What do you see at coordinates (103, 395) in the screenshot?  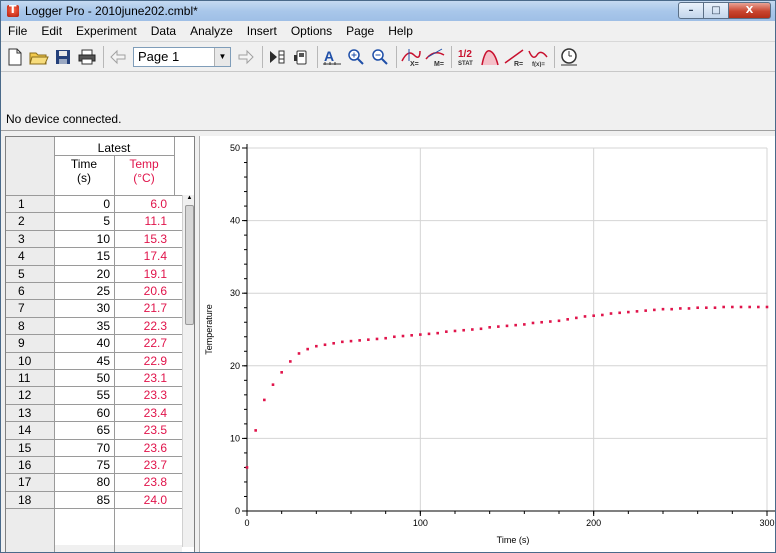 I see `table-cell-time: 55` at bounding box center [103, 395].